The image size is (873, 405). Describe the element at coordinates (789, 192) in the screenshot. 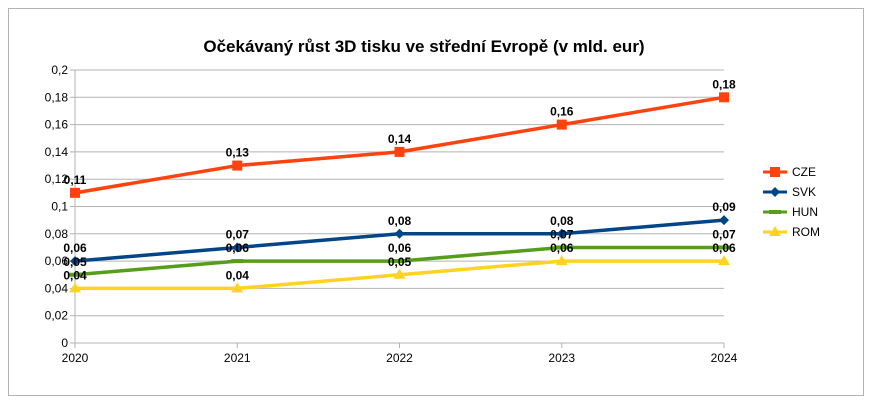

I see `legend-item-svk: SVK` at that location.